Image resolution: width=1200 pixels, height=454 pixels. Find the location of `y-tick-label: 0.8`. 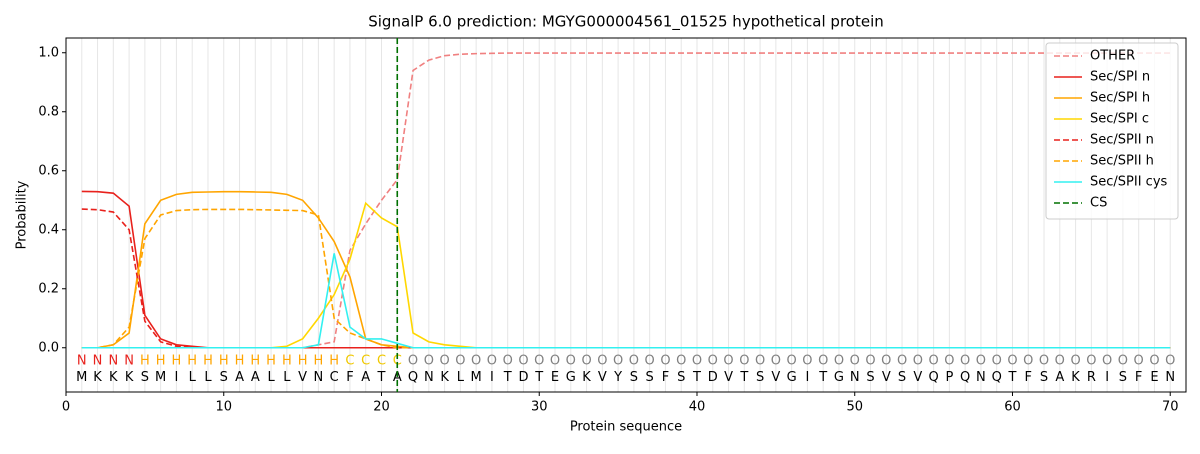

y-tick-label: 0.8 is located at coordinates (48, 111).